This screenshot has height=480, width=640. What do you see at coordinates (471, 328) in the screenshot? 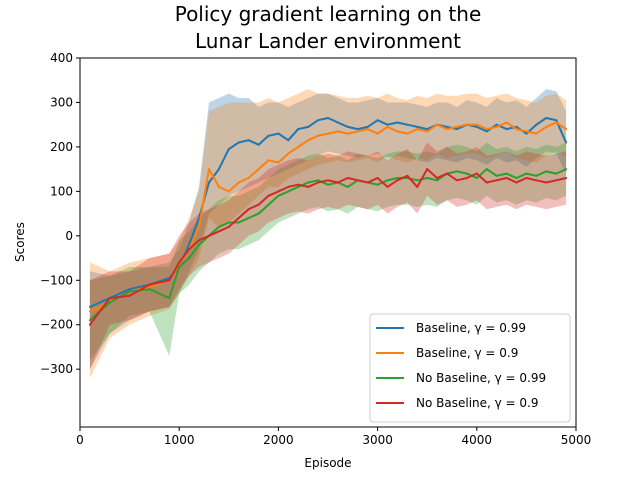
I see `legend-label: Baseline, γ = 0.99` at bounding box center [471, 328].